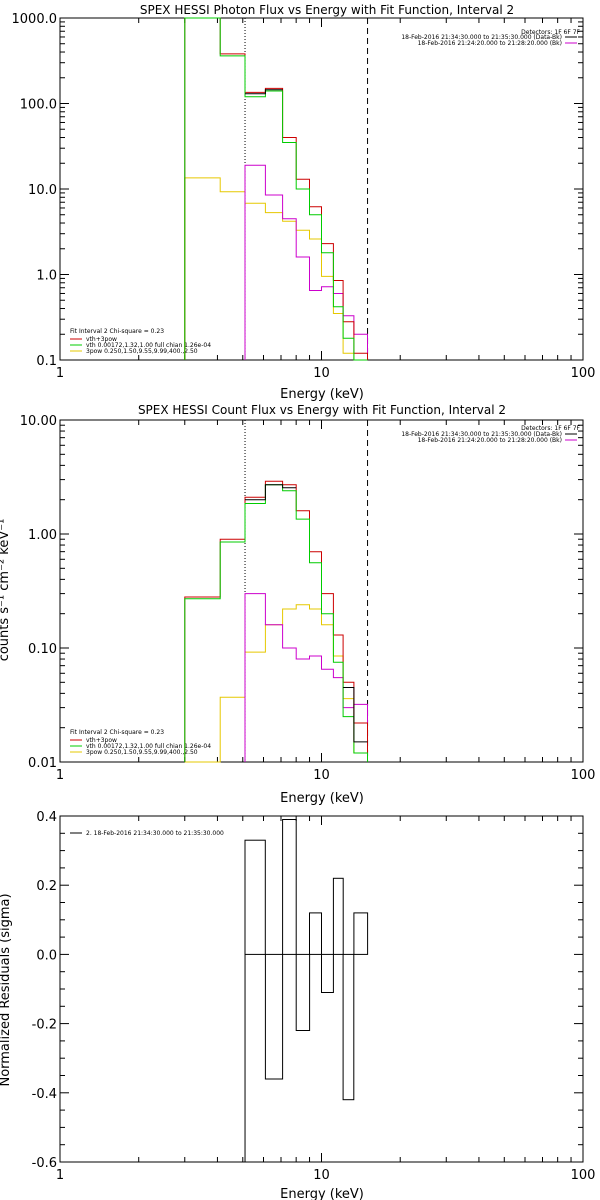 The height and width of the screenshot is (1200, 600). What do you see at coordinates (44, 1094) in the screenshot?
I see `y-tick-label: -0.4` at bounding box center [44, 1094].